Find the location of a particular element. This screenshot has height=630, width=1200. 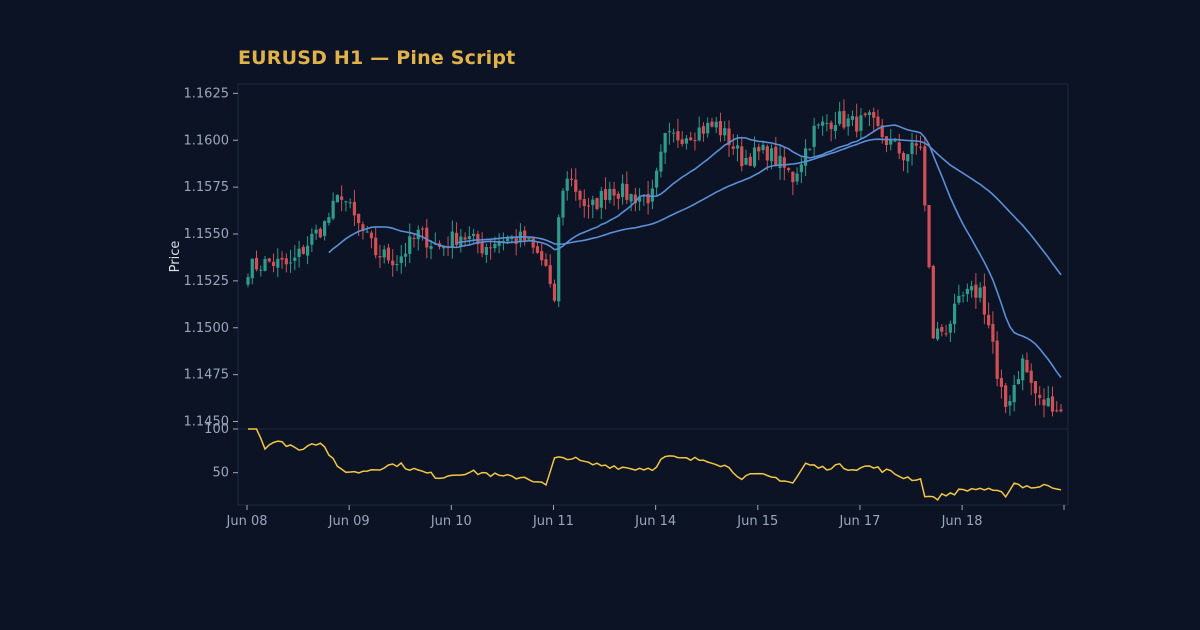

price-y-tick-label: 1.1625 is located at coordinates (207, 93).